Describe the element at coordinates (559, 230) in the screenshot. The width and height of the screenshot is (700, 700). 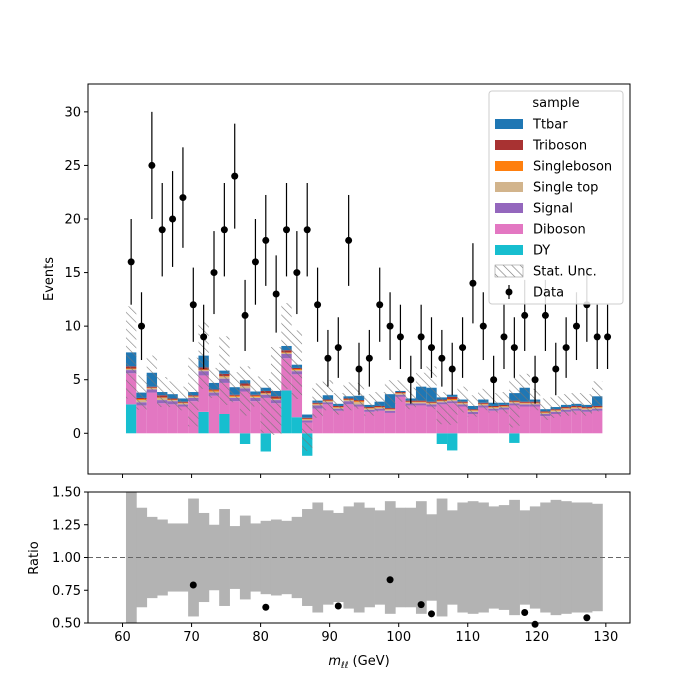
I see `legend-label: Diboson` at that location.